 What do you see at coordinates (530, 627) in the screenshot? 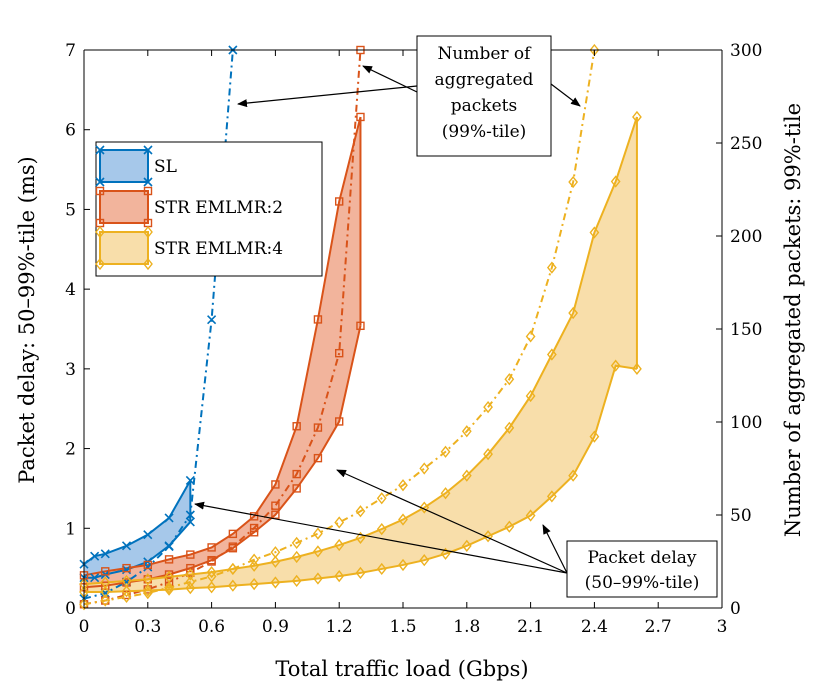
I see `x-tick-label: 2.1` at bounding box center [530, 627].